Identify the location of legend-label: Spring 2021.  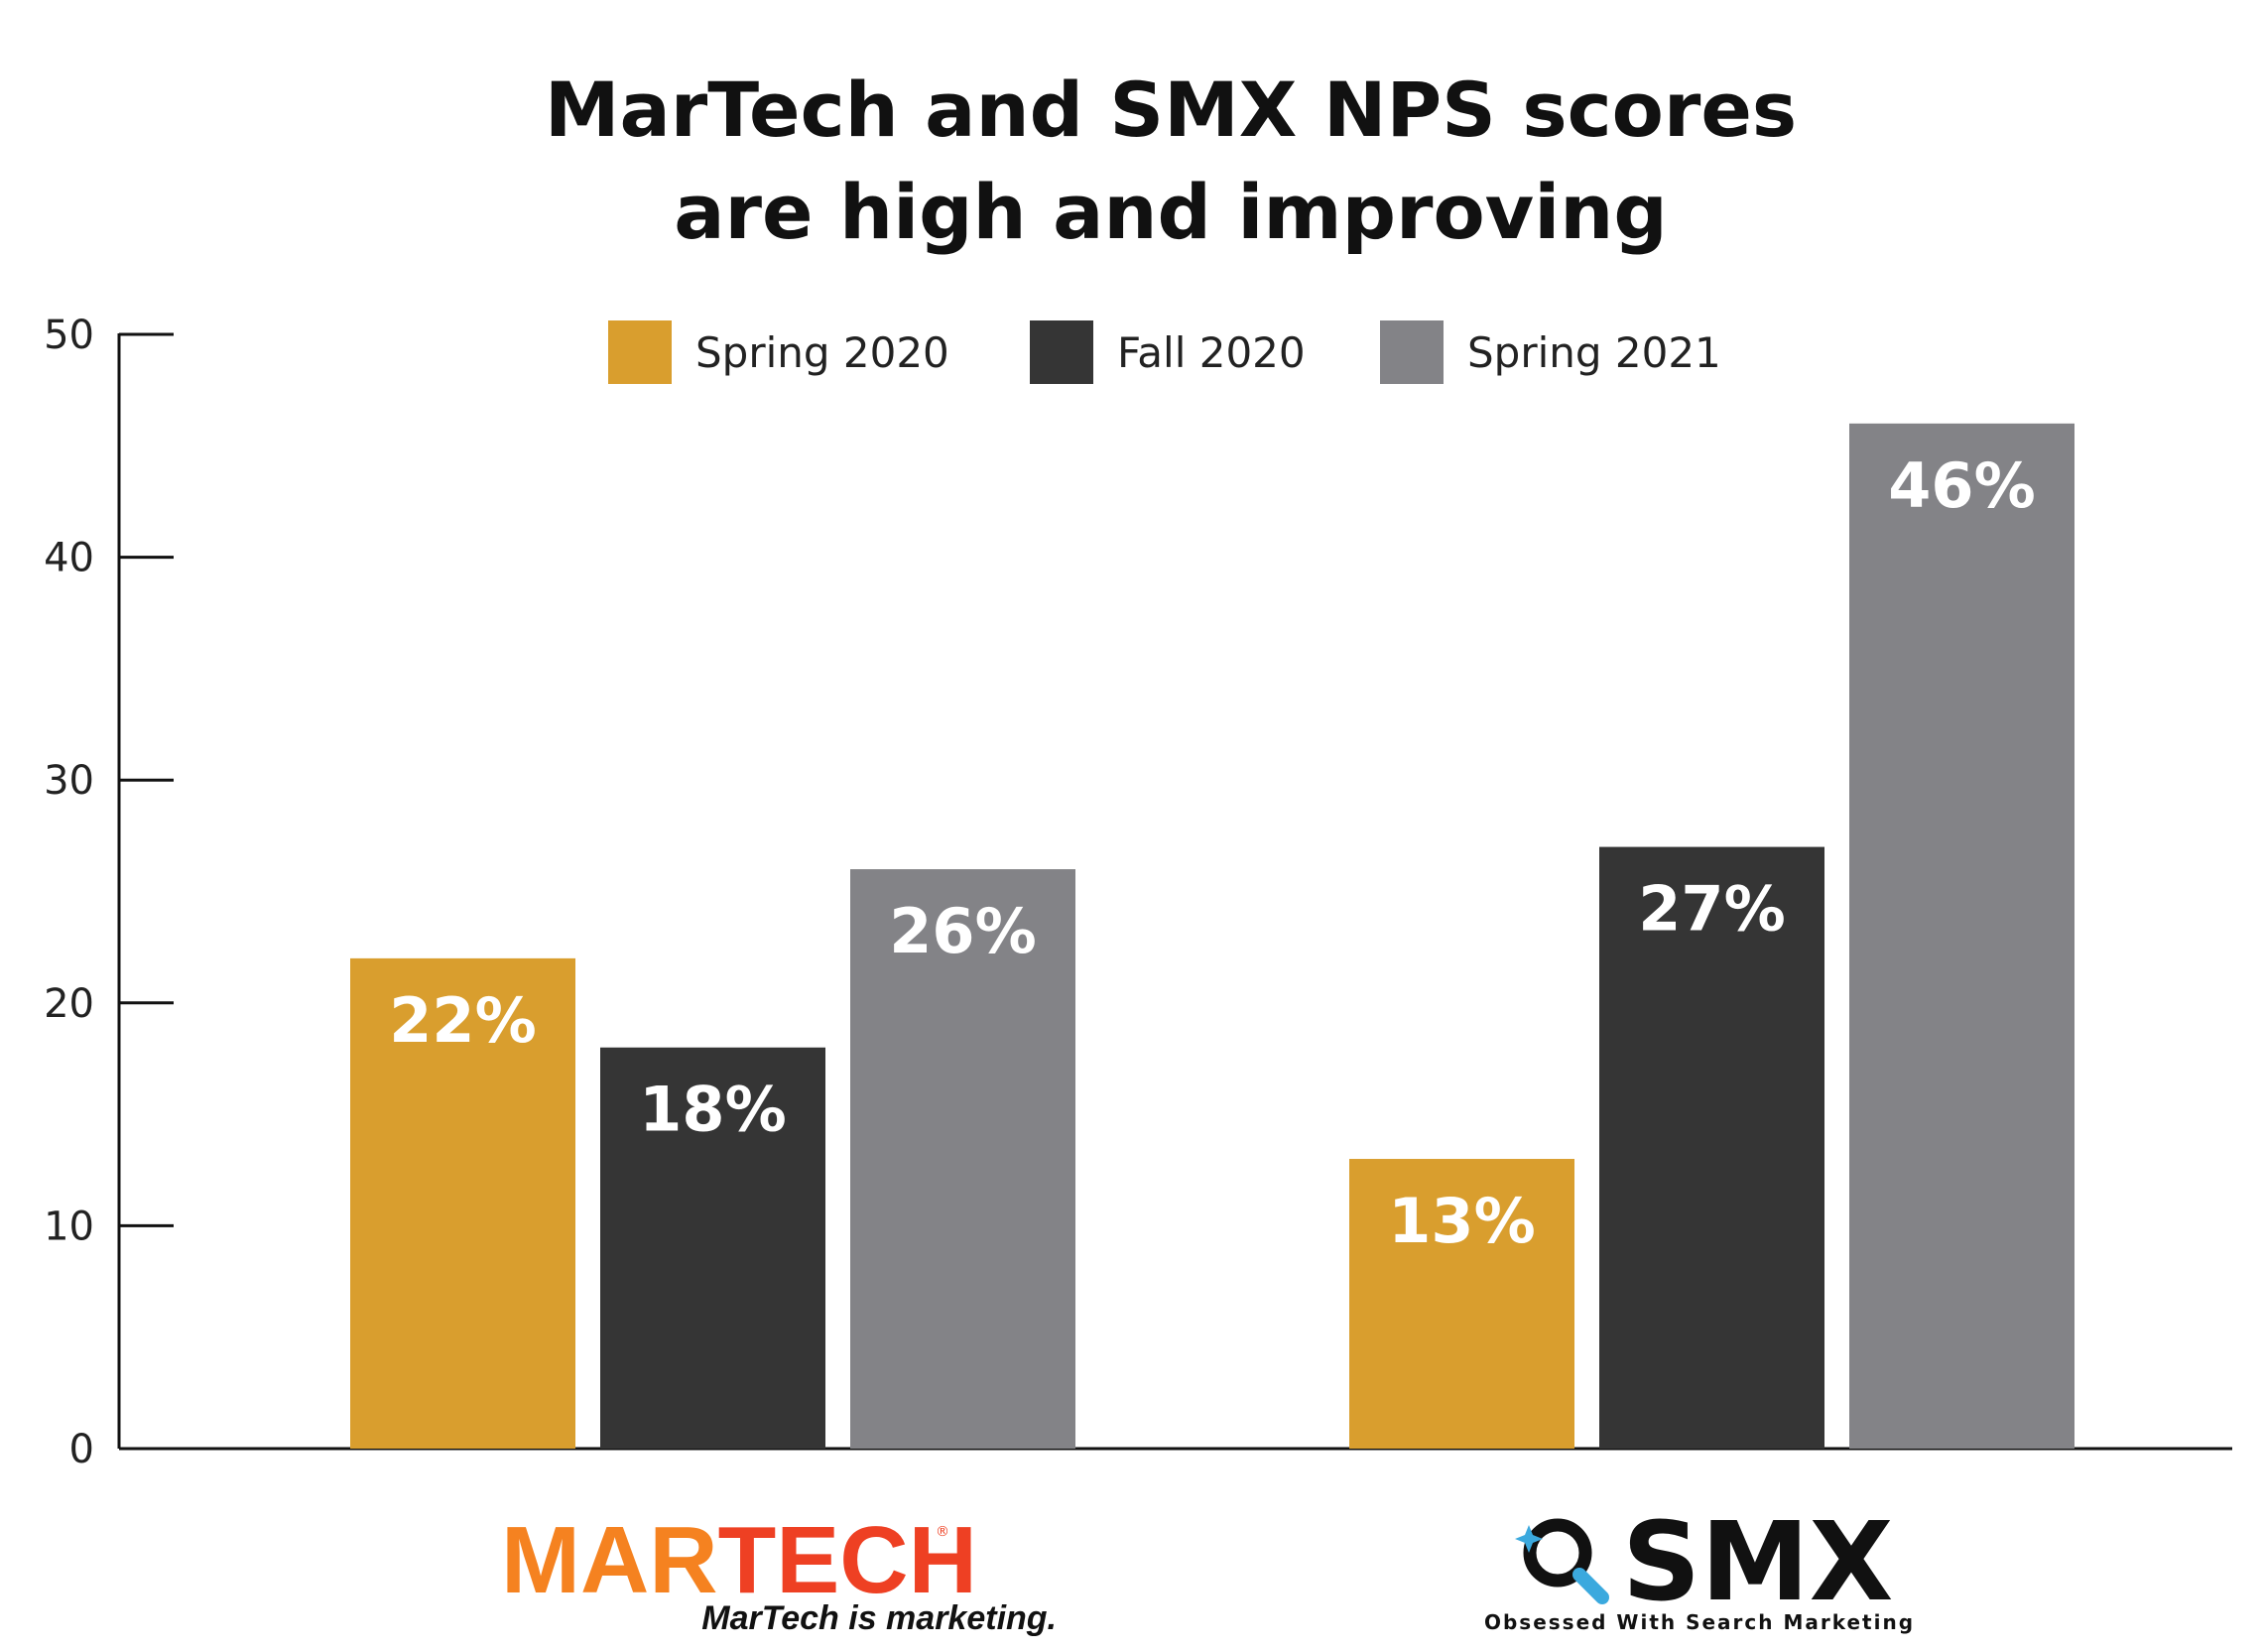
(1594, 352).